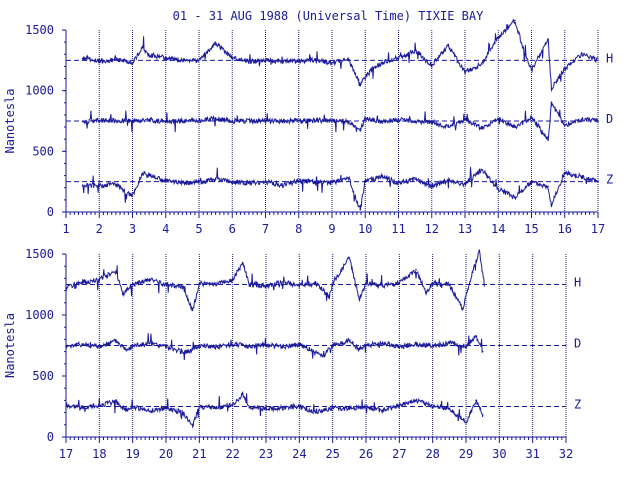 The width and height of the screenshot is (640, 485). What do you see at coordinates (398, 229) in the screenshot?
I see `x-tick-label: 11` at bounding box center [398, 229].